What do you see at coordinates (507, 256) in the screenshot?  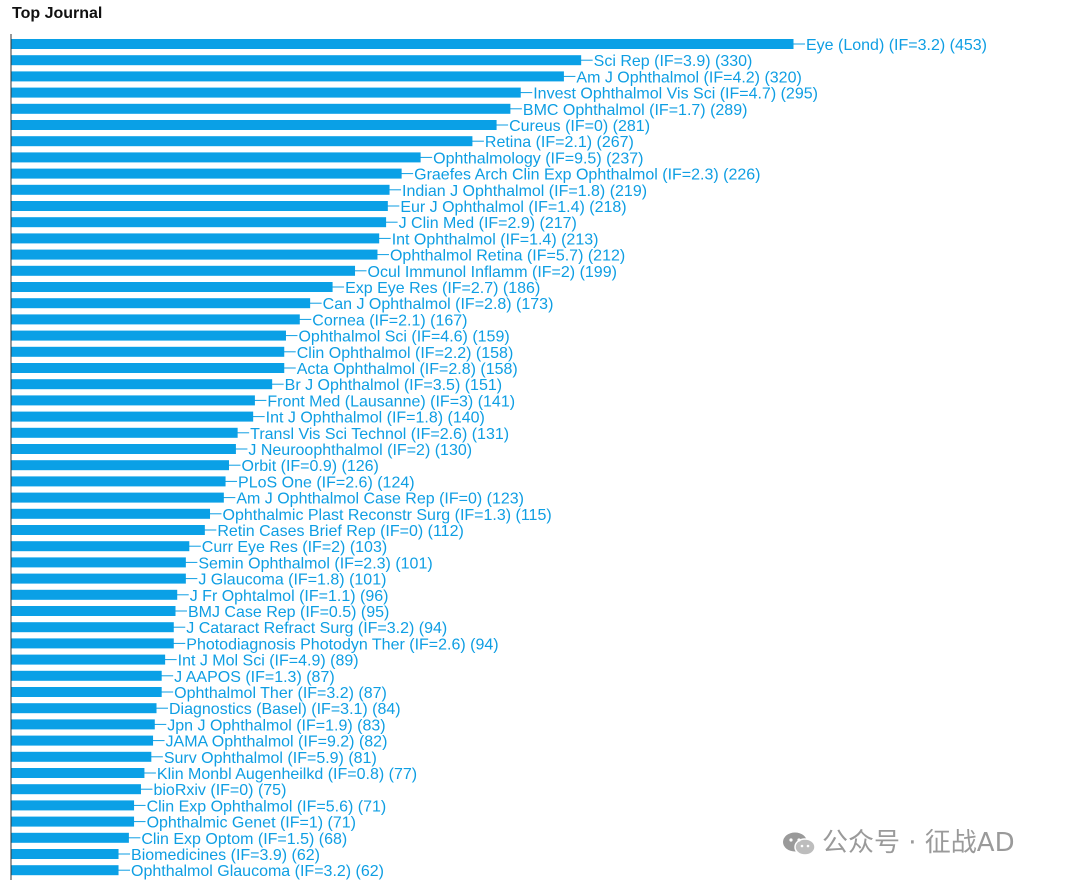 I see `bar-label: Ophthalmol Retina (IF=5.7) (212)` at bounding box center [507, 256].